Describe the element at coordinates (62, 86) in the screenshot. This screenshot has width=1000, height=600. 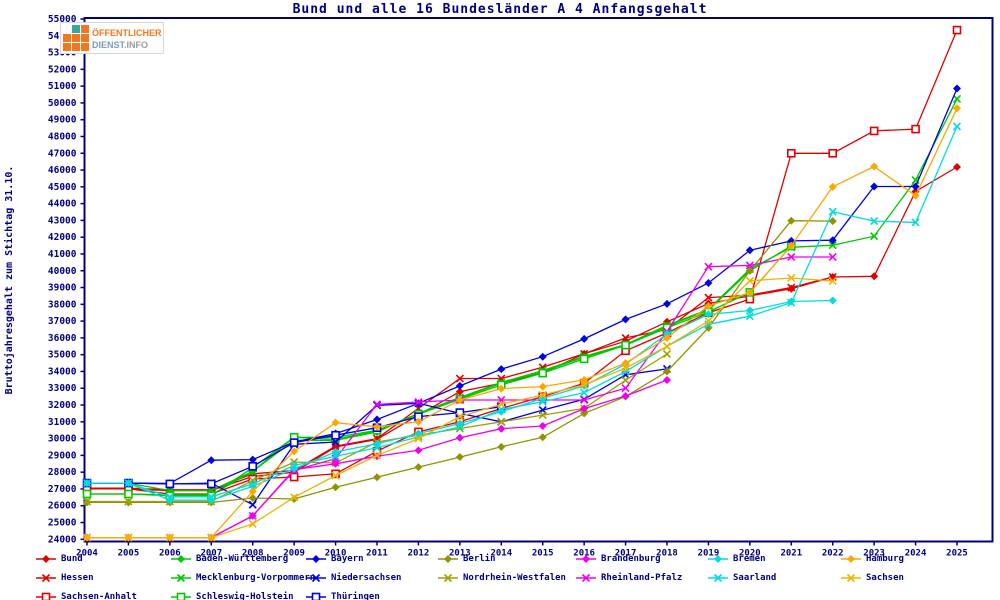
I see `y-tick-label: 51000` at that location.